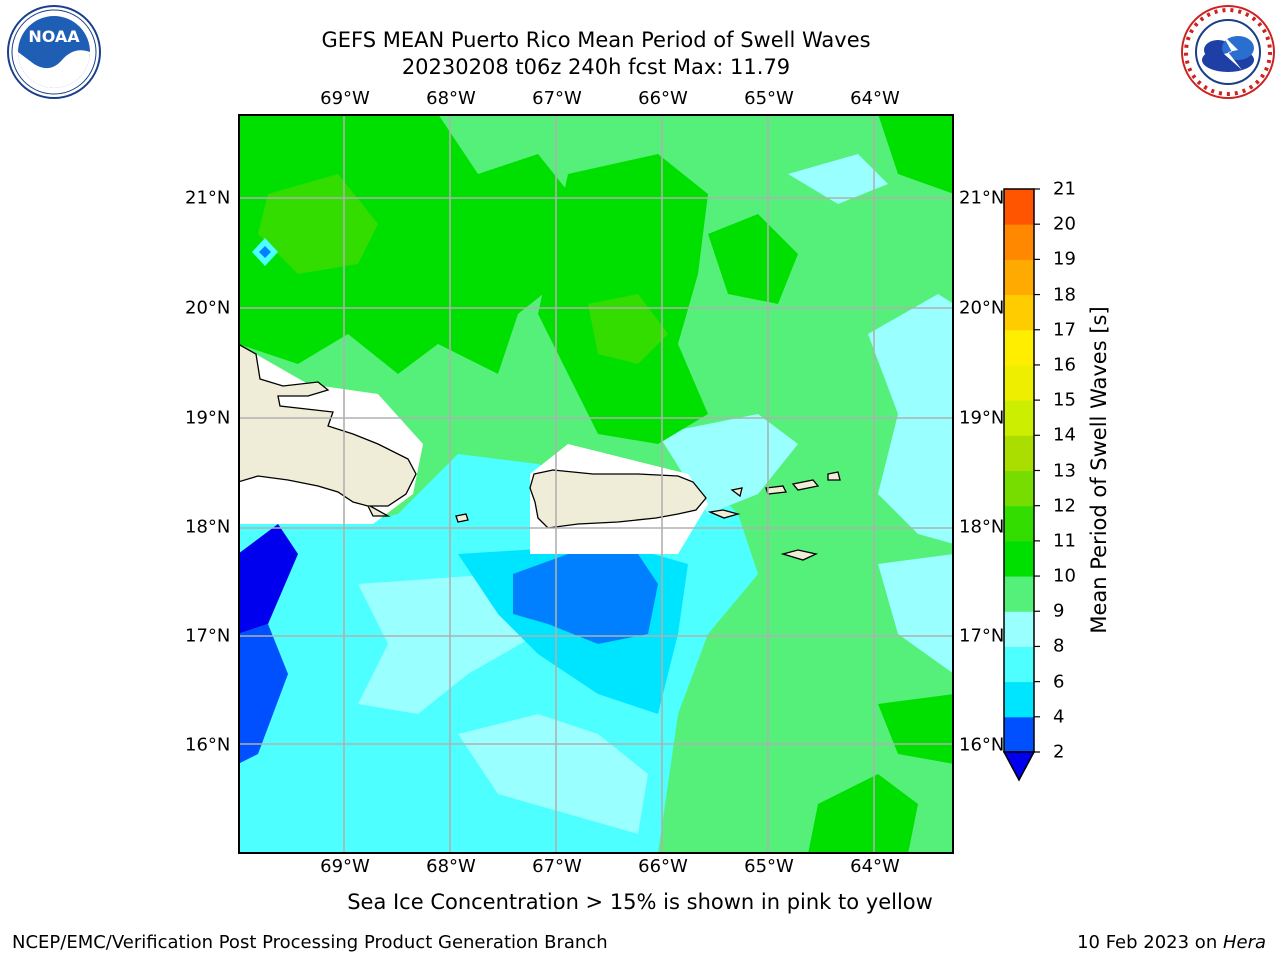  I want to click on lat-label-left: 18°N, so click(208, 527).